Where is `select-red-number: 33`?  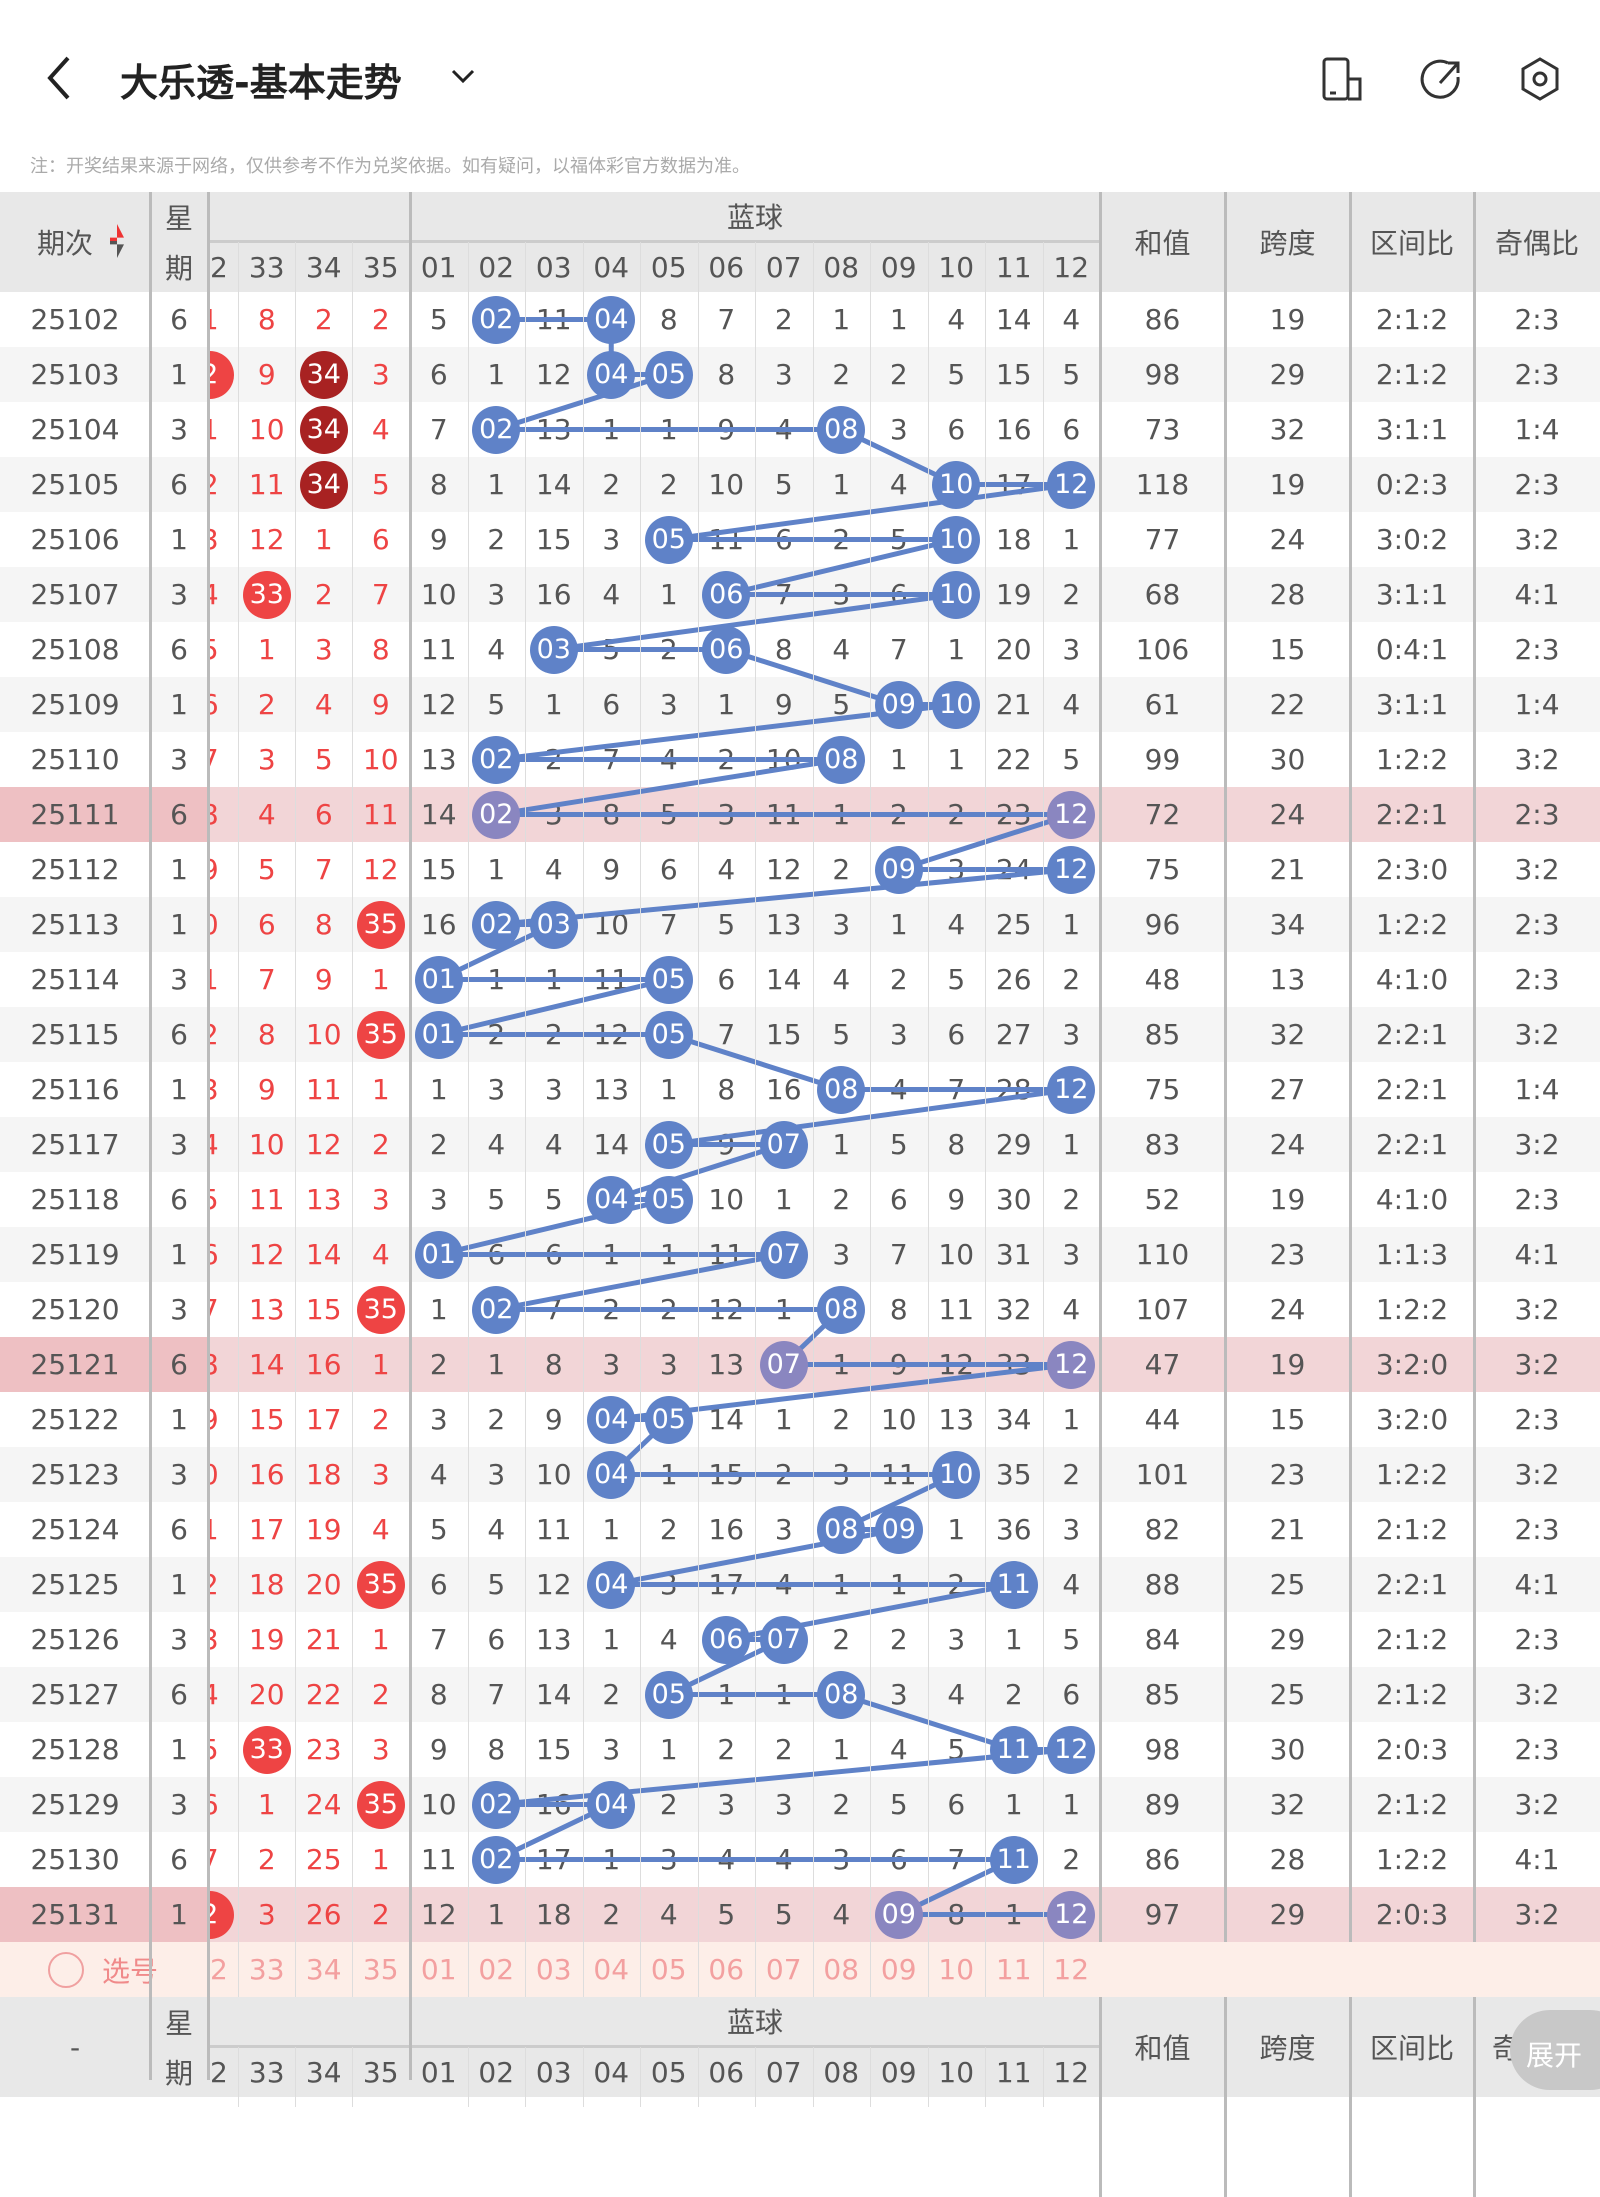
select-red-number: 33 is located at coordinates (266, 1969).